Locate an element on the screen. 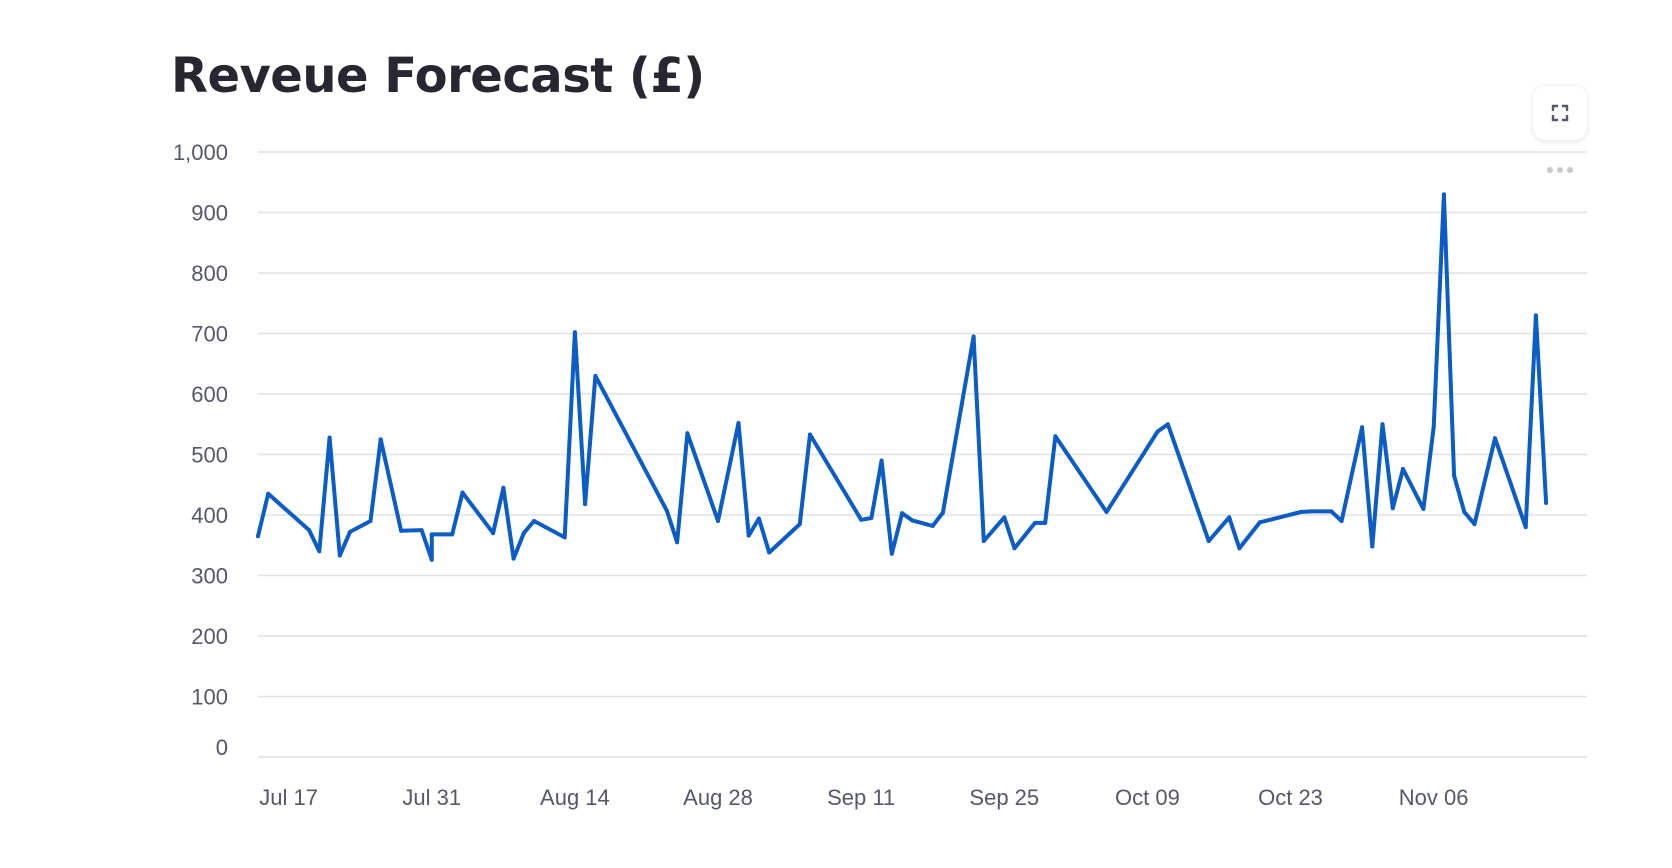 The width and height of the screenshot is (1672, 868). fullscreen-icon is located at coordinates (1560, 113).